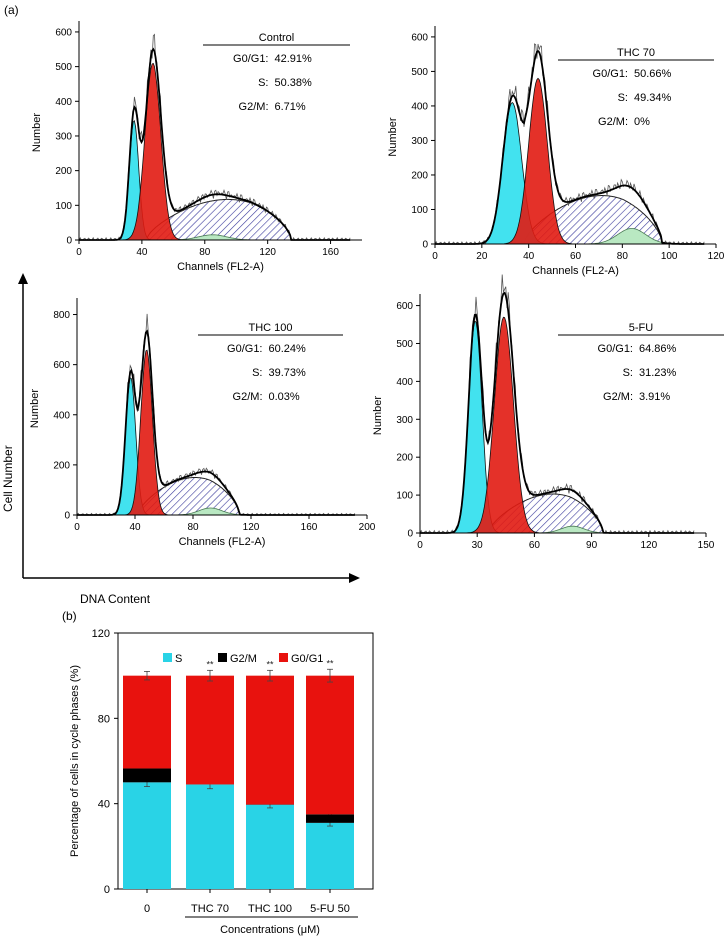 Image resolution: width=728 pixels, height=941 pixels. What do you see at coordinates (104, 805) in the screenshot?
I see `y-tick-label: 40` at bounding box center [104, 805].